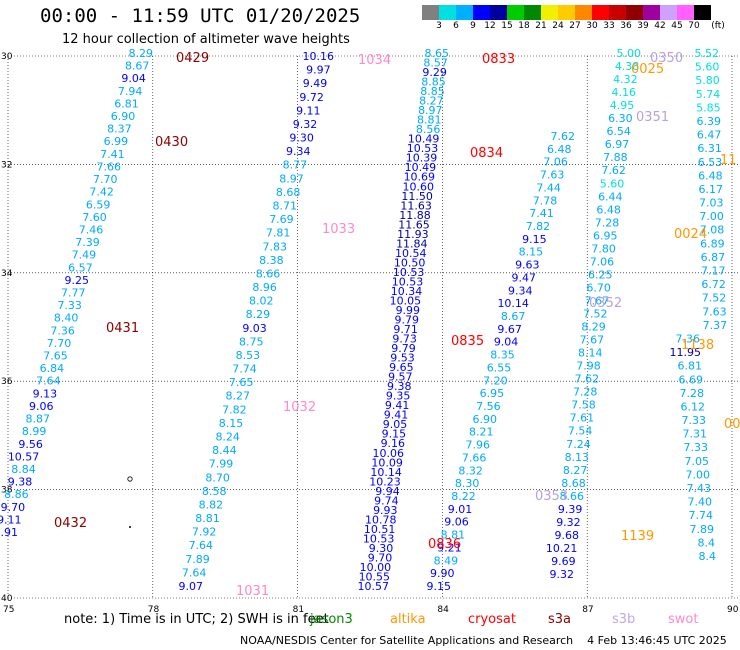  I want to click on wave-height-value: 6.97, so click(617, 144).